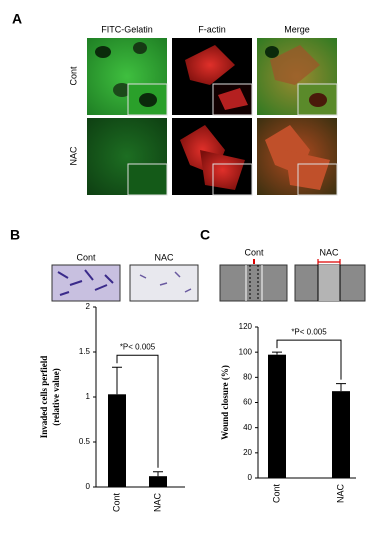 The height and width of the screenshot is (534, 388). I want to click on y-tick-label: 1, so click(88, 396).